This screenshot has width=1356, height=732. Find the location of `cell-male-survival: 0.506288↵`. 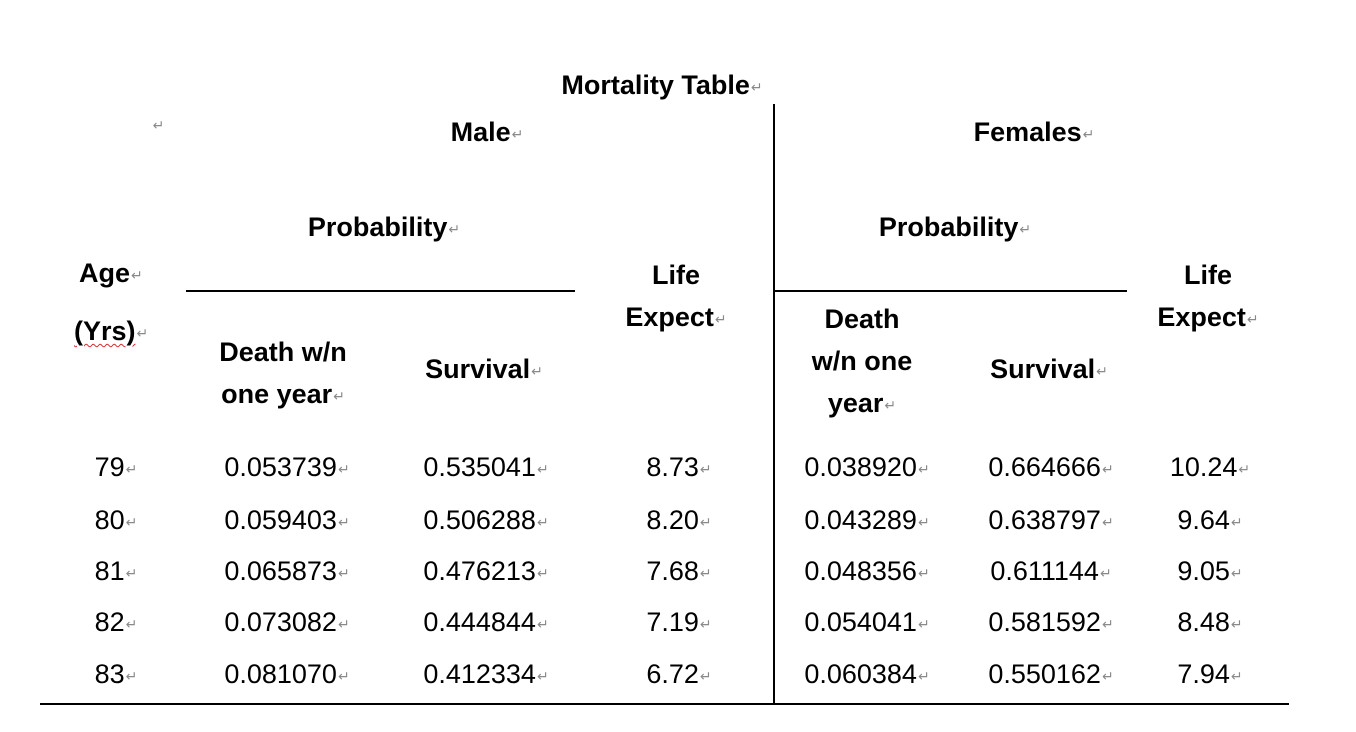

cell-male-survival: 0.506288↵ is located at coordinates (486, 520).